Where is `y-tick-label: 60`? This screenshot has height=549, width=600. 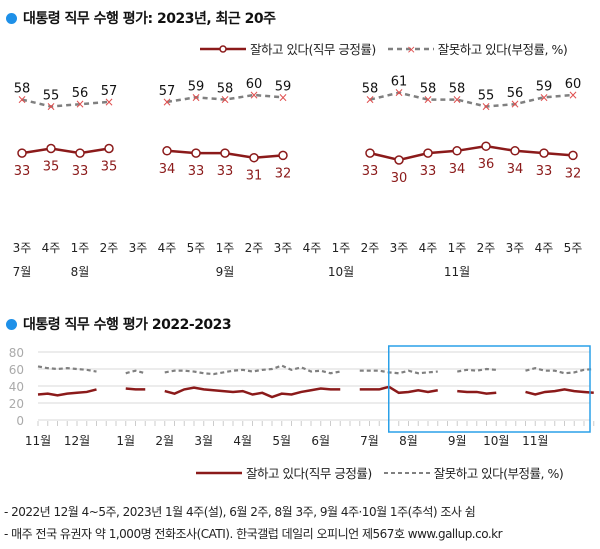
y-tick-label: 60 is located at coordinates (16, 370).